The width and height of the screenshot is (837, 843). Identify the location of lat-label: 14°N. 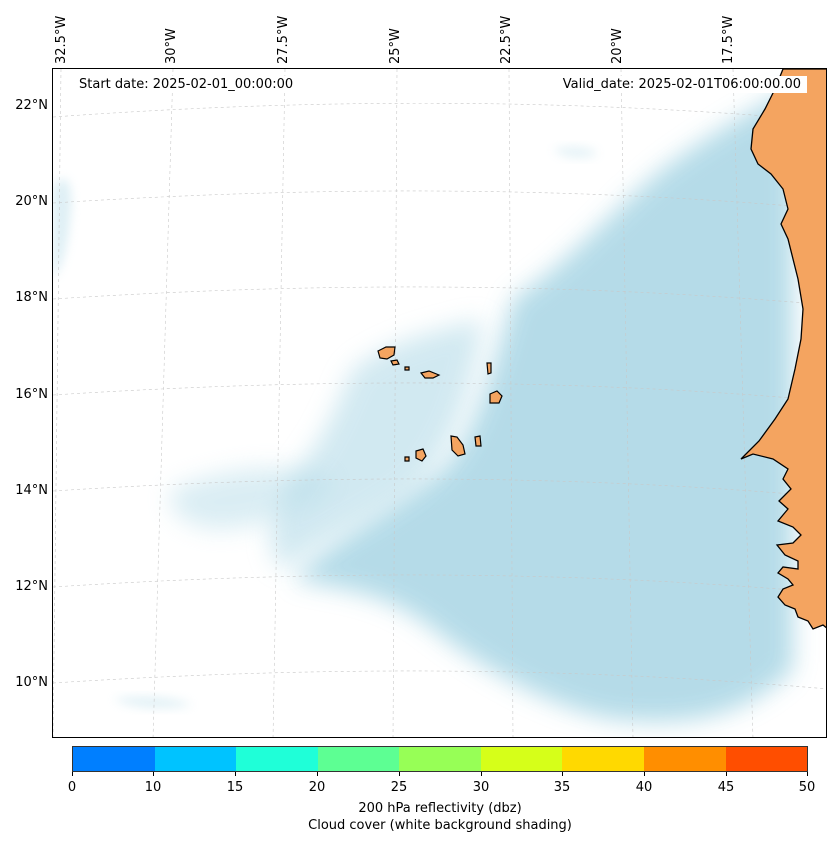
(31, 490).